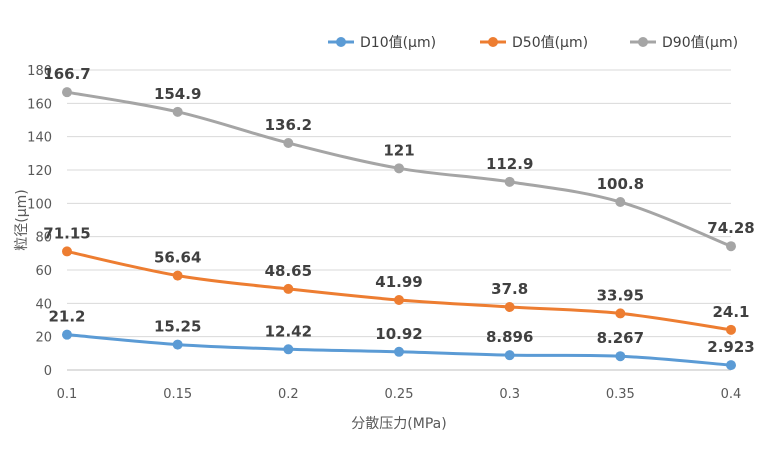 This screenshot has width=780, height=449. Describe the element at coordinates (620, 394) in the screenshot. I see `x-tick-label: 0.35` at that location.